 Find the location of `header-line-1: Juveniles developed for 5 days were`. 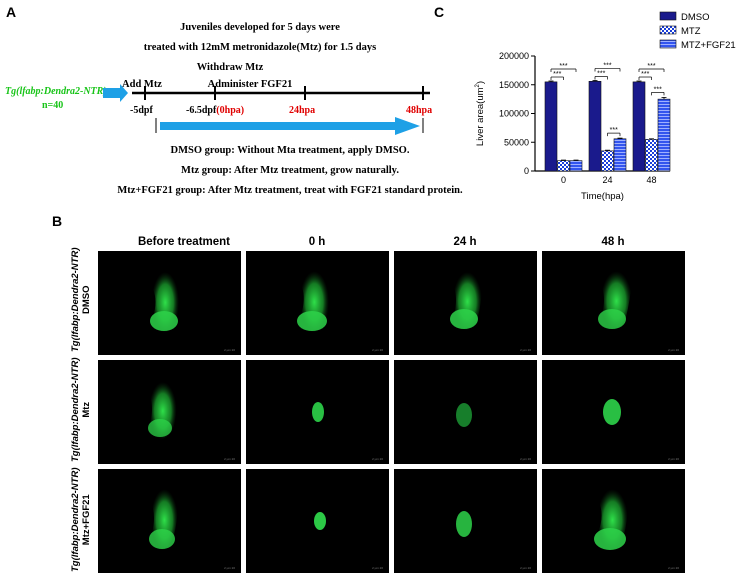

header-line-1: Juveniles developed for 5 days were is located at coordinates (260, 27).